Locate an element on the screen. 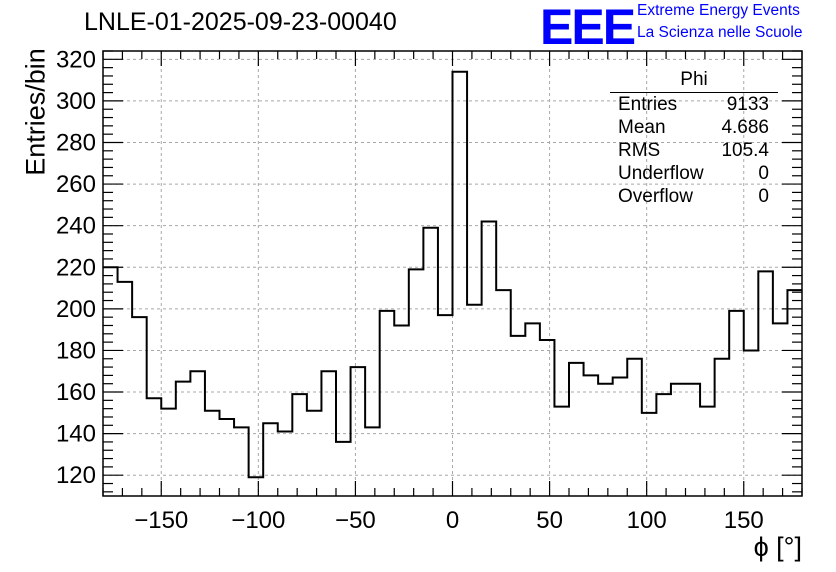  stats-label: Underflow is located at coordinates (661, 173).